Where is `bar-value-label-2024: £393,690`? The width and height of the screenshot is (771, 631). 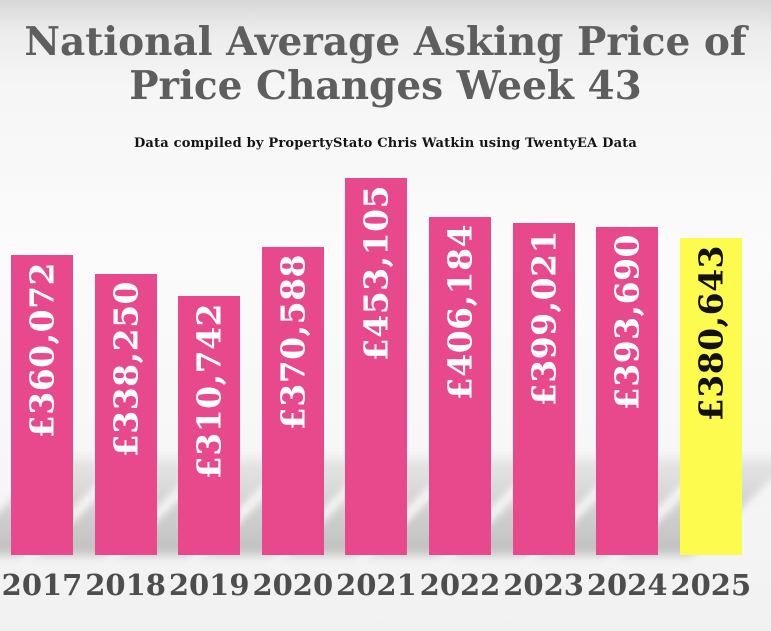
bar-value-label-2024: £393,690 is located at coordinates (627, 322).